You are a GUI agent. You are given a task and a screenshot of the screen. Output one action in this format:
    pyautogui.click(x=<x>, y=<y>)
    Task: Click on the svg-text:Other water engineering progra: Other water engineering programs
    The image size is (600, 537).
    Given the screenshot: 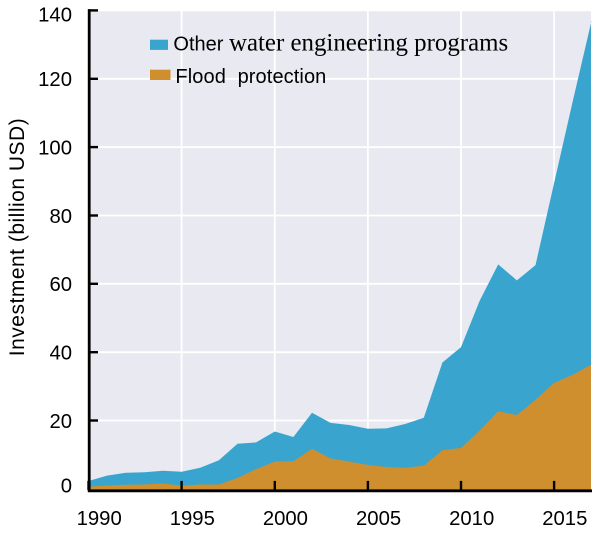 What is the action you would take?
    pyautogui.click(x=340, y=43)
    